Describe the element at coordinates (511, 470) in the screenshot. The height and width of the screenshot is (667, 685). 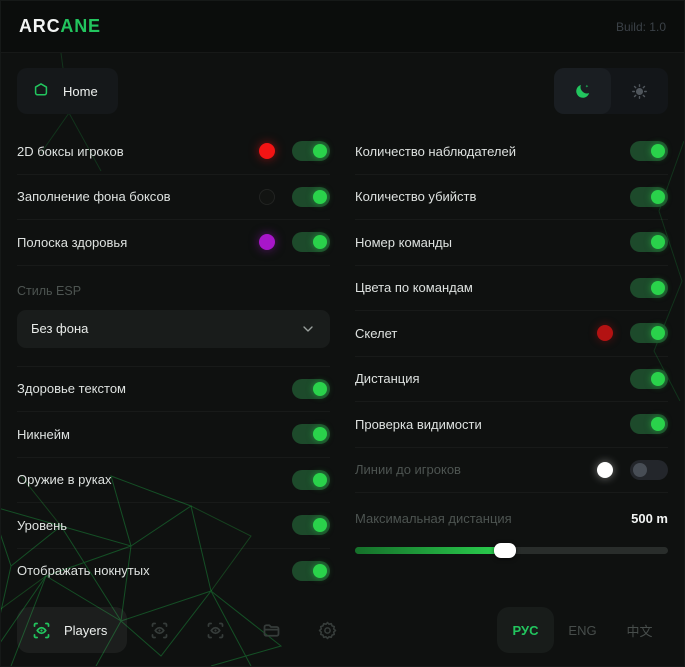
I see `setting-row-lines: Линии до игроков` at that location.